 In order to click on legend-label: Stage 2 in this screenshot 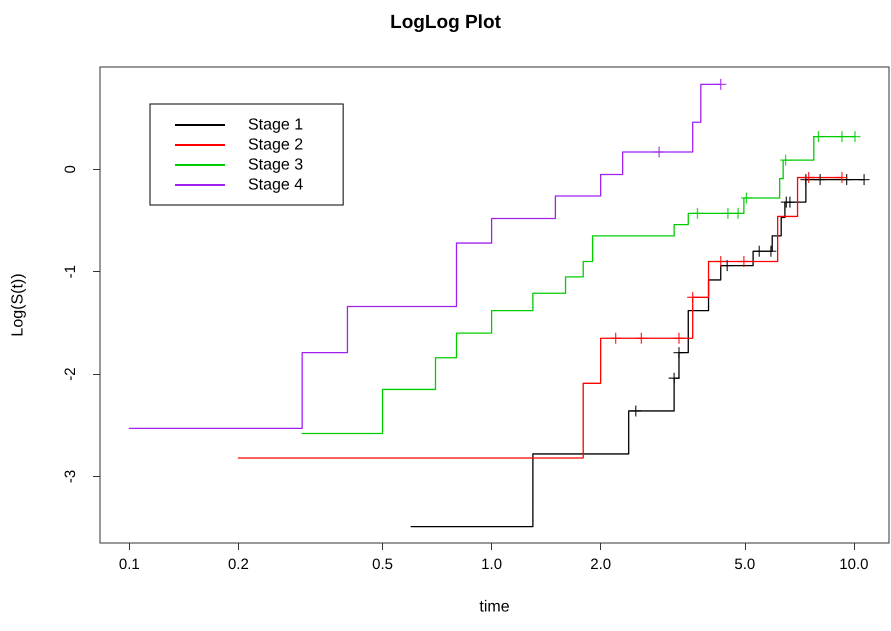, I will do `click(276, 145)`.